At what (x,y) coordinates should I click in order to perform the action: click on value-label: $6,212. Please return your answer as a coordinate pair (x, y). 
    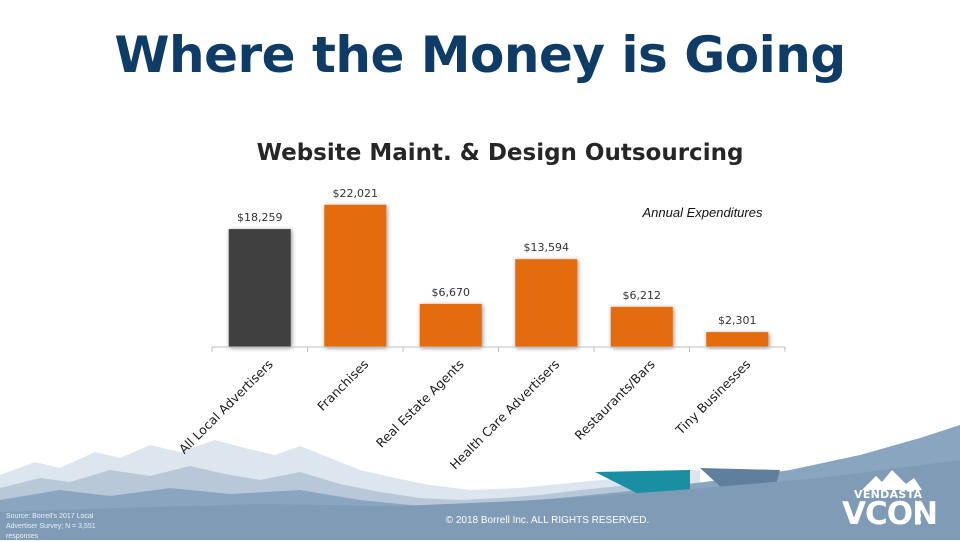
    Looking at the image, I should click on (642, 295).